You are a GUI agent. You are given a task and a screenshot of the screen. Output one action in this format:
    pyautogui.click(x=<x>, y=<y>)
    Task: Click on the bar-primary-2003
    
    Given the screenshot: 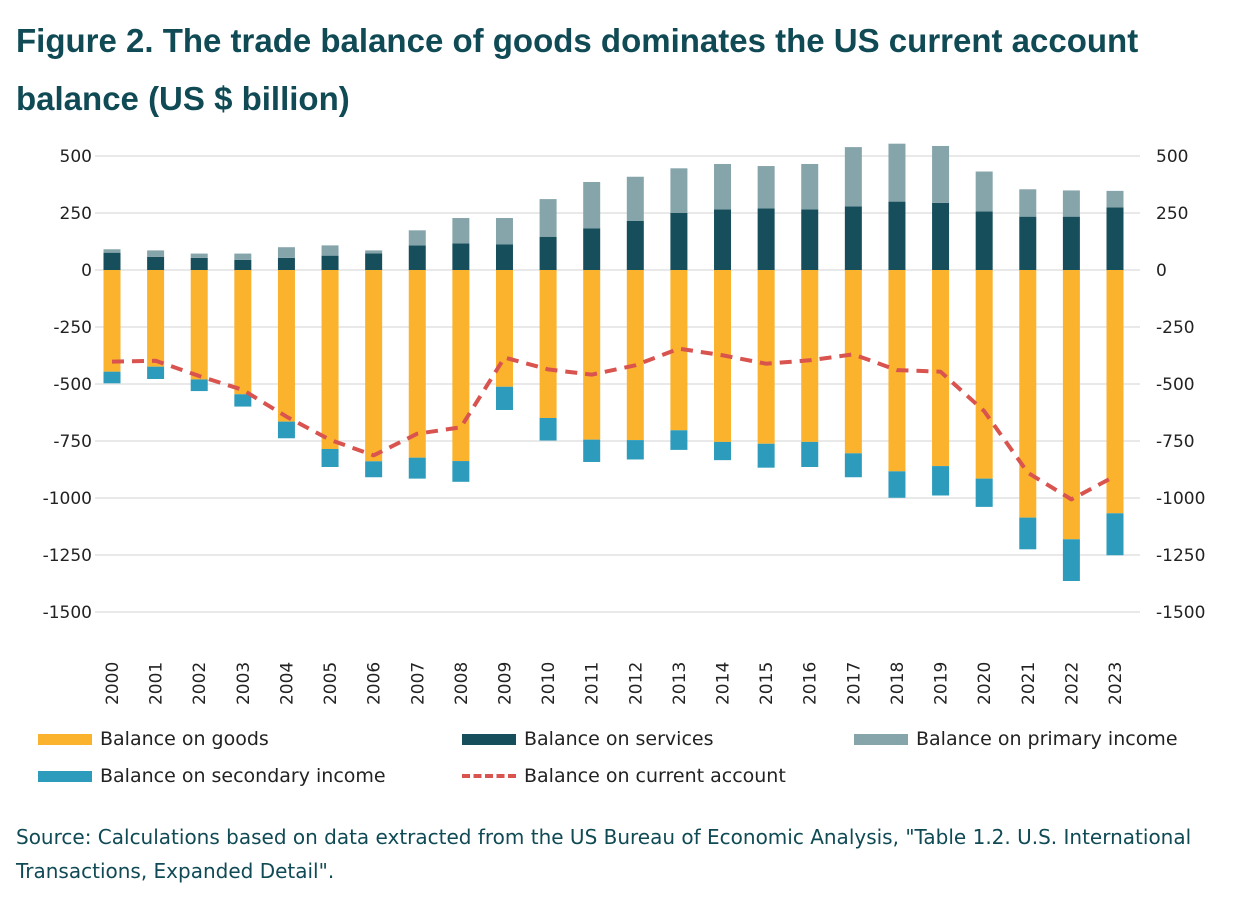 What is the action you would take?
    pyautogui.click(x=243, y=256)
    